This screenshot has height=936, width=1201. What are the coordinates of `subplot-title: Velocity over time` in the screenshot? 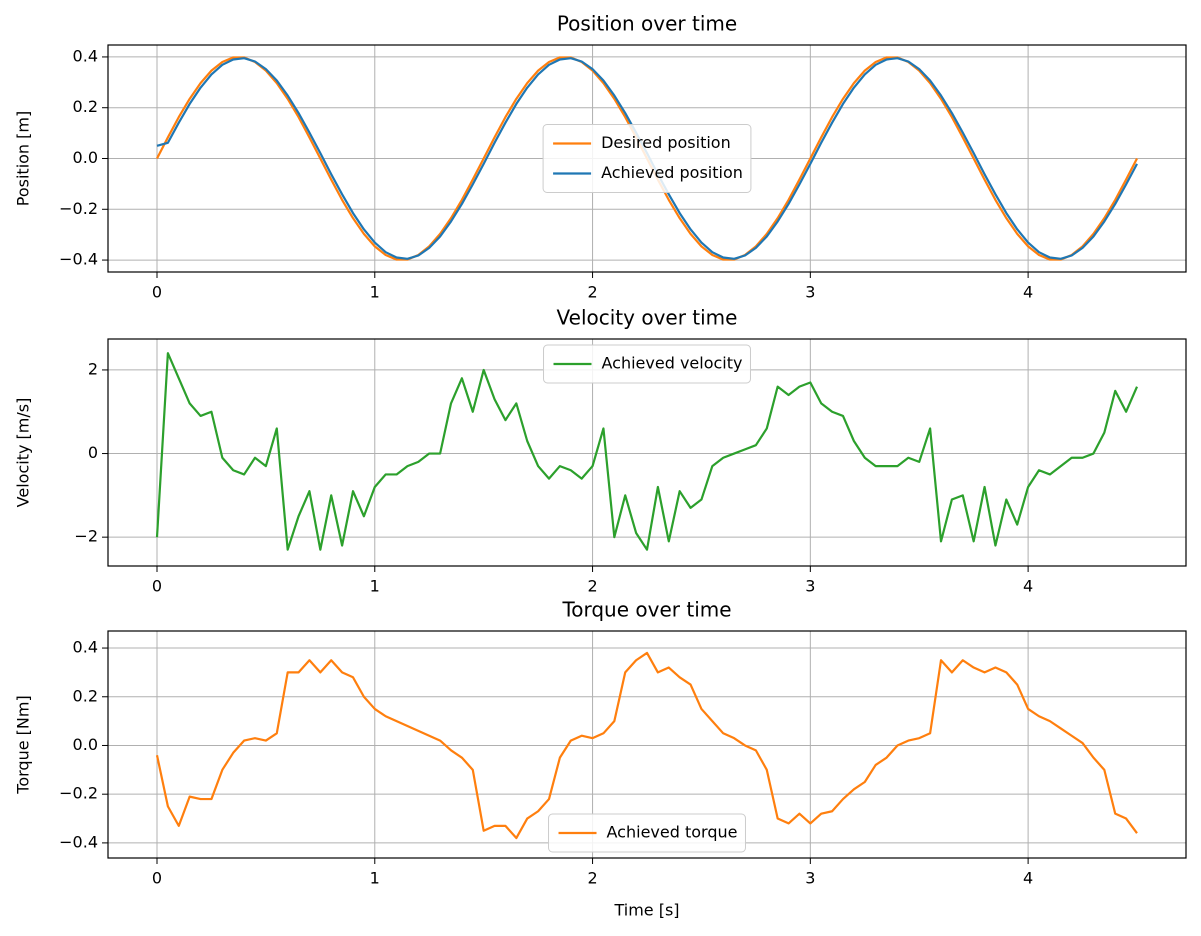 It's located at (647, 318).